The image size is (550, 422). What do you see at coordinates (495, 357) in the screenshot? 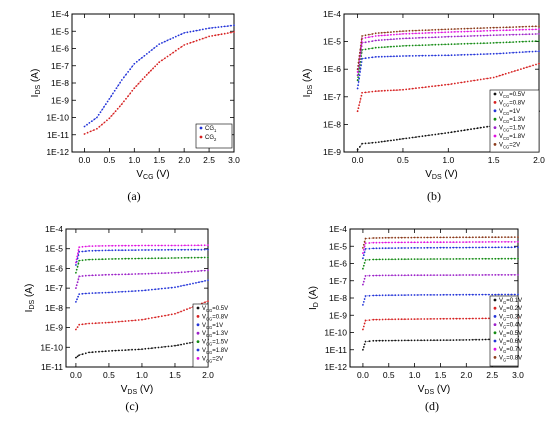
I see `legend-marker` at bounding box center [495, 357].